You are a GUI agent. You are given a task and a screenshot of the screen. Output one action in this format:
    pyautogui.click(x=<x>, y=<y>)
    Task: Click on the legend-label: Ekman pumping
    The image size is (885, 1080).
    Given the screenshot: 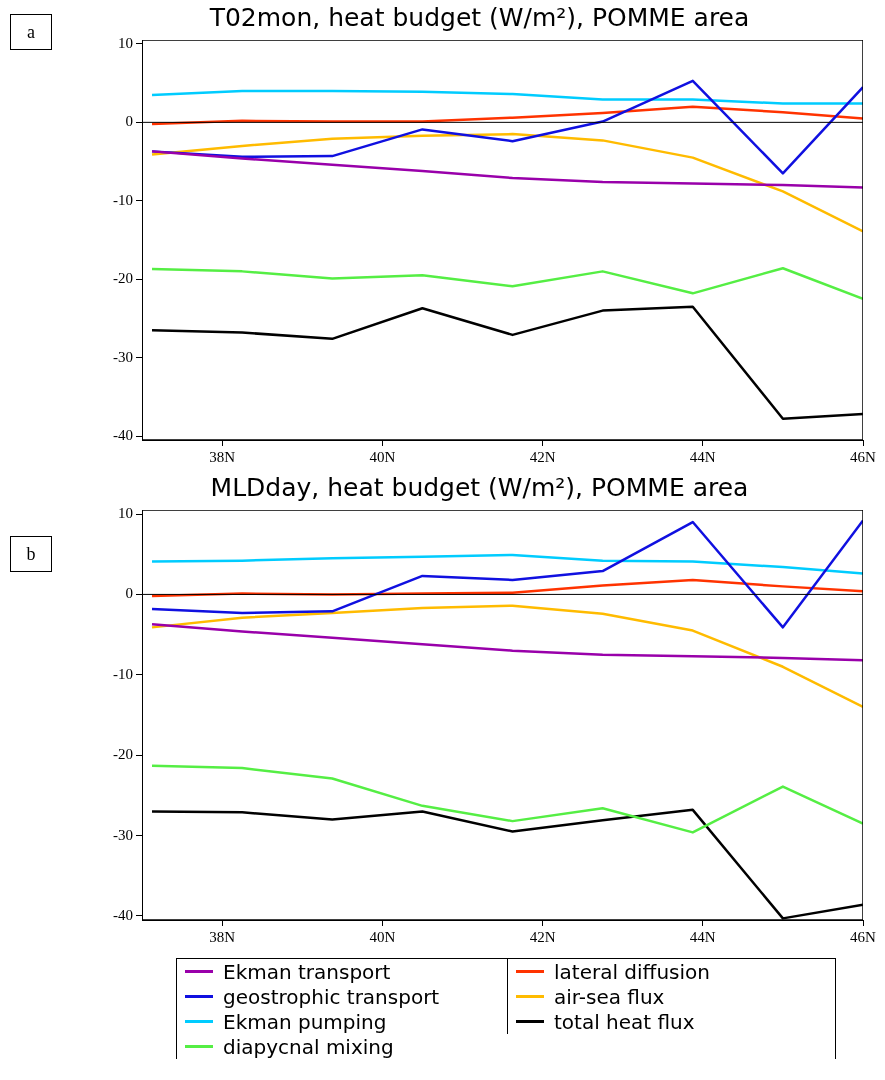 What is the action you would take?
    pyautogui.click(x=305, y=1021)
    